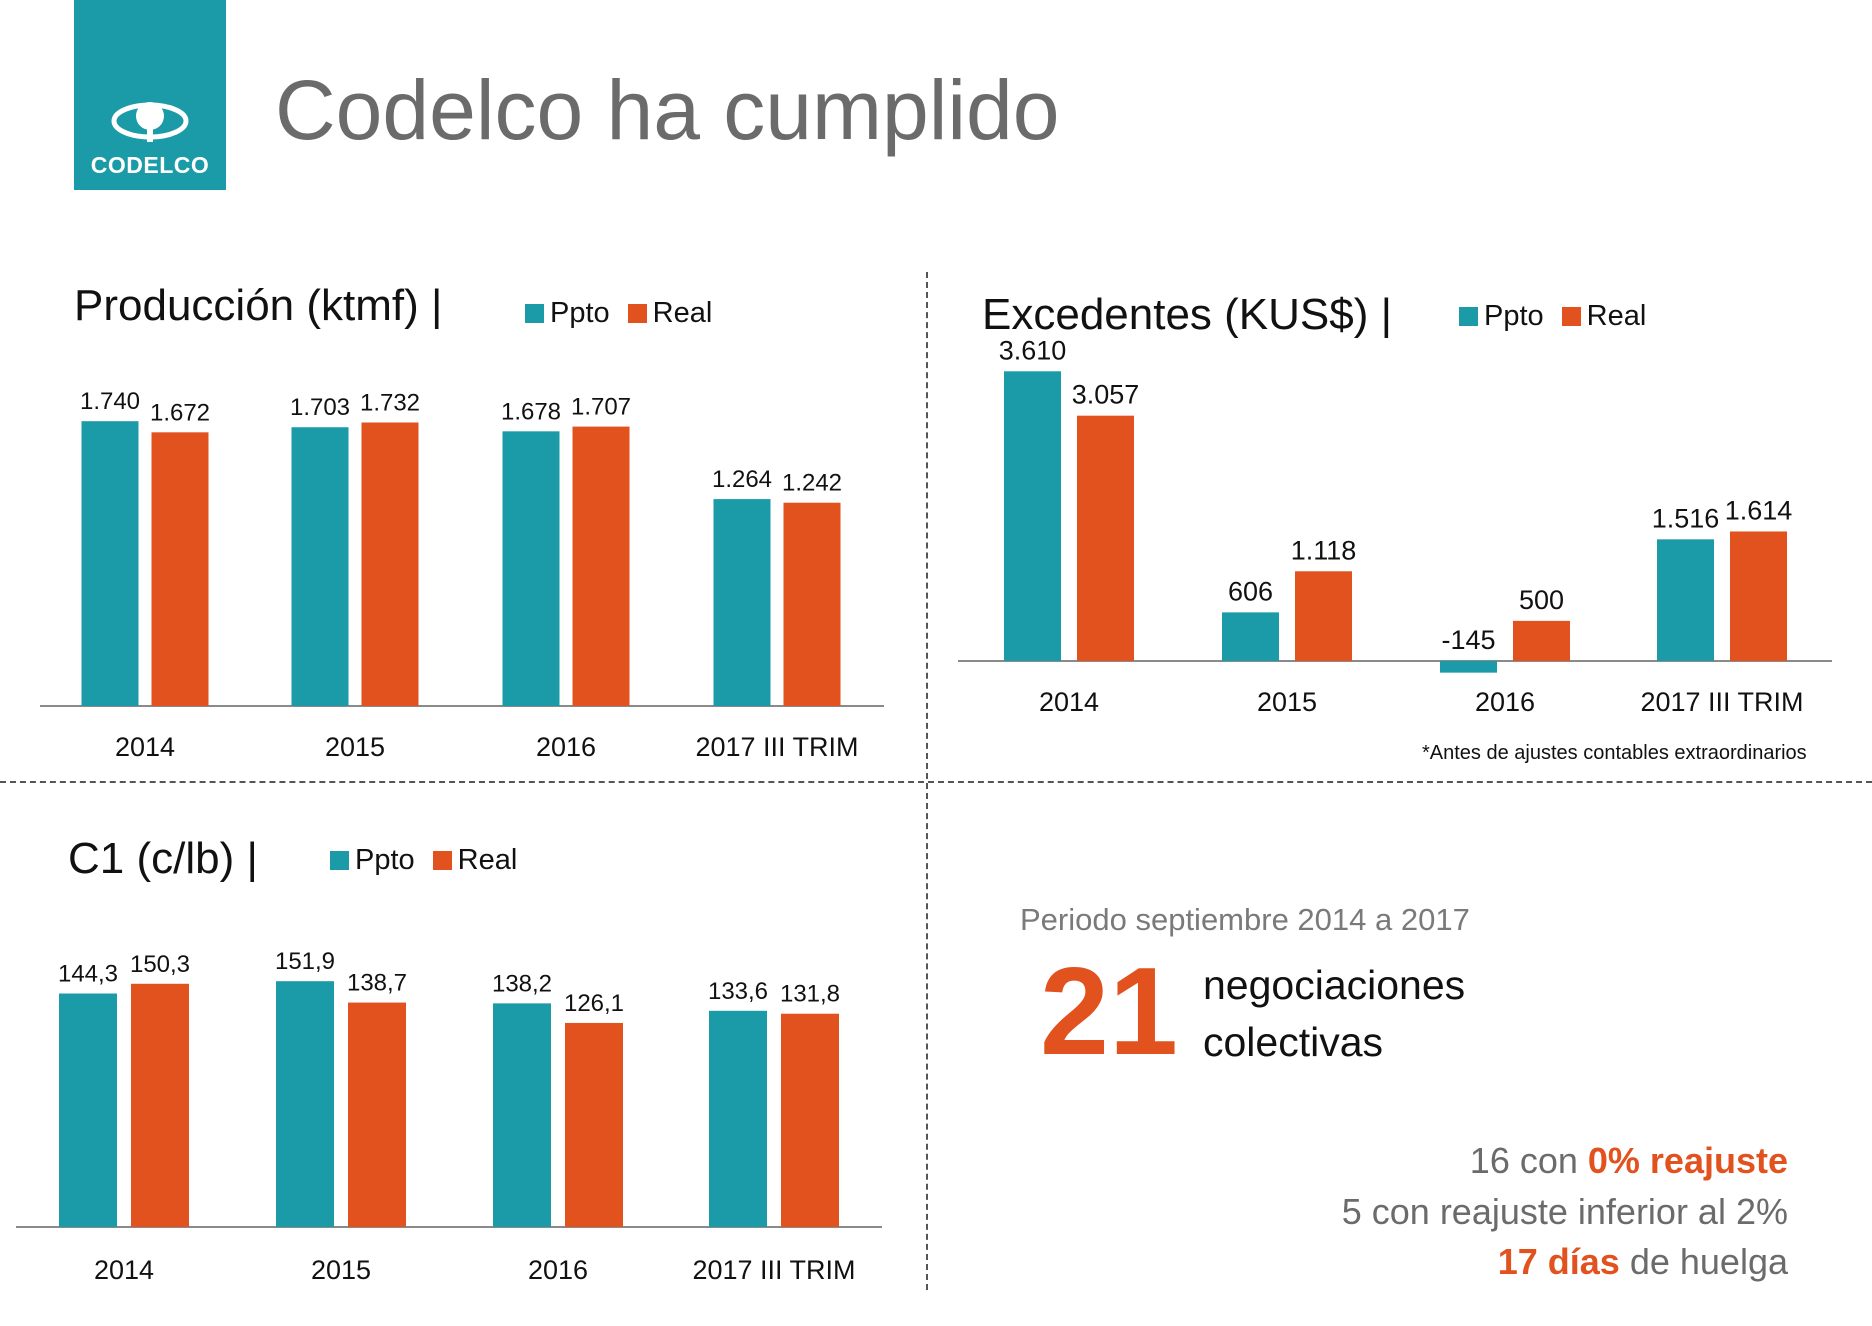  I want to click on data-label-real: 1.707, so click(601, 407).